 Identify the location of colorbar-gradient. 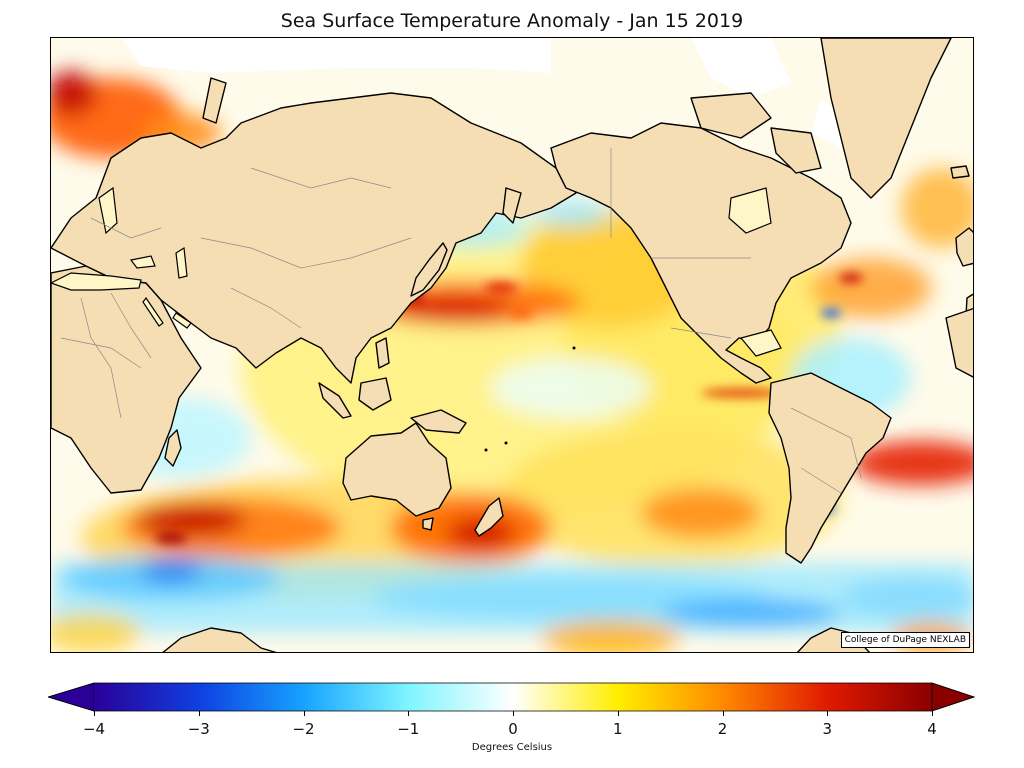
(513, 697).